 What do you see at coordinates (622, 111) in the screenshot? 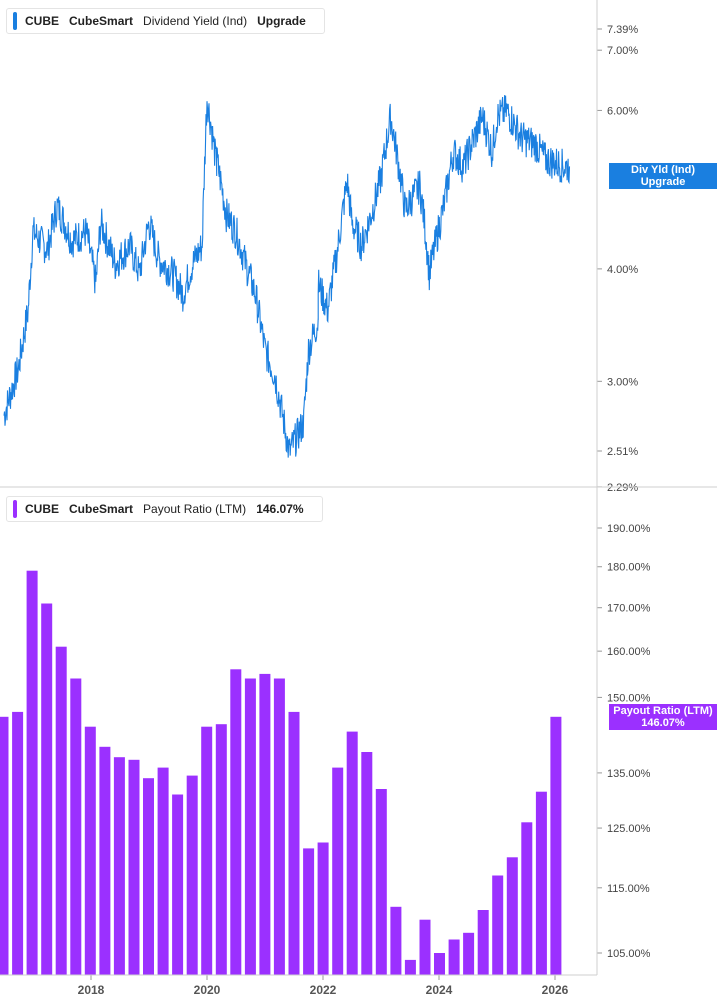
I see `y-tick-label: 6.00%` at bounding box center [622, 111].